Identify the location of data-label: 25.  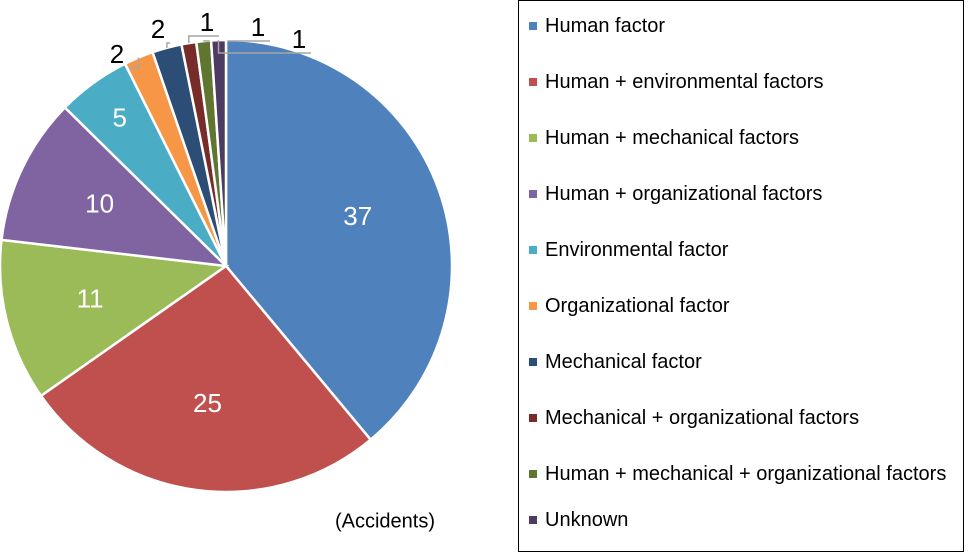
(207, 403).